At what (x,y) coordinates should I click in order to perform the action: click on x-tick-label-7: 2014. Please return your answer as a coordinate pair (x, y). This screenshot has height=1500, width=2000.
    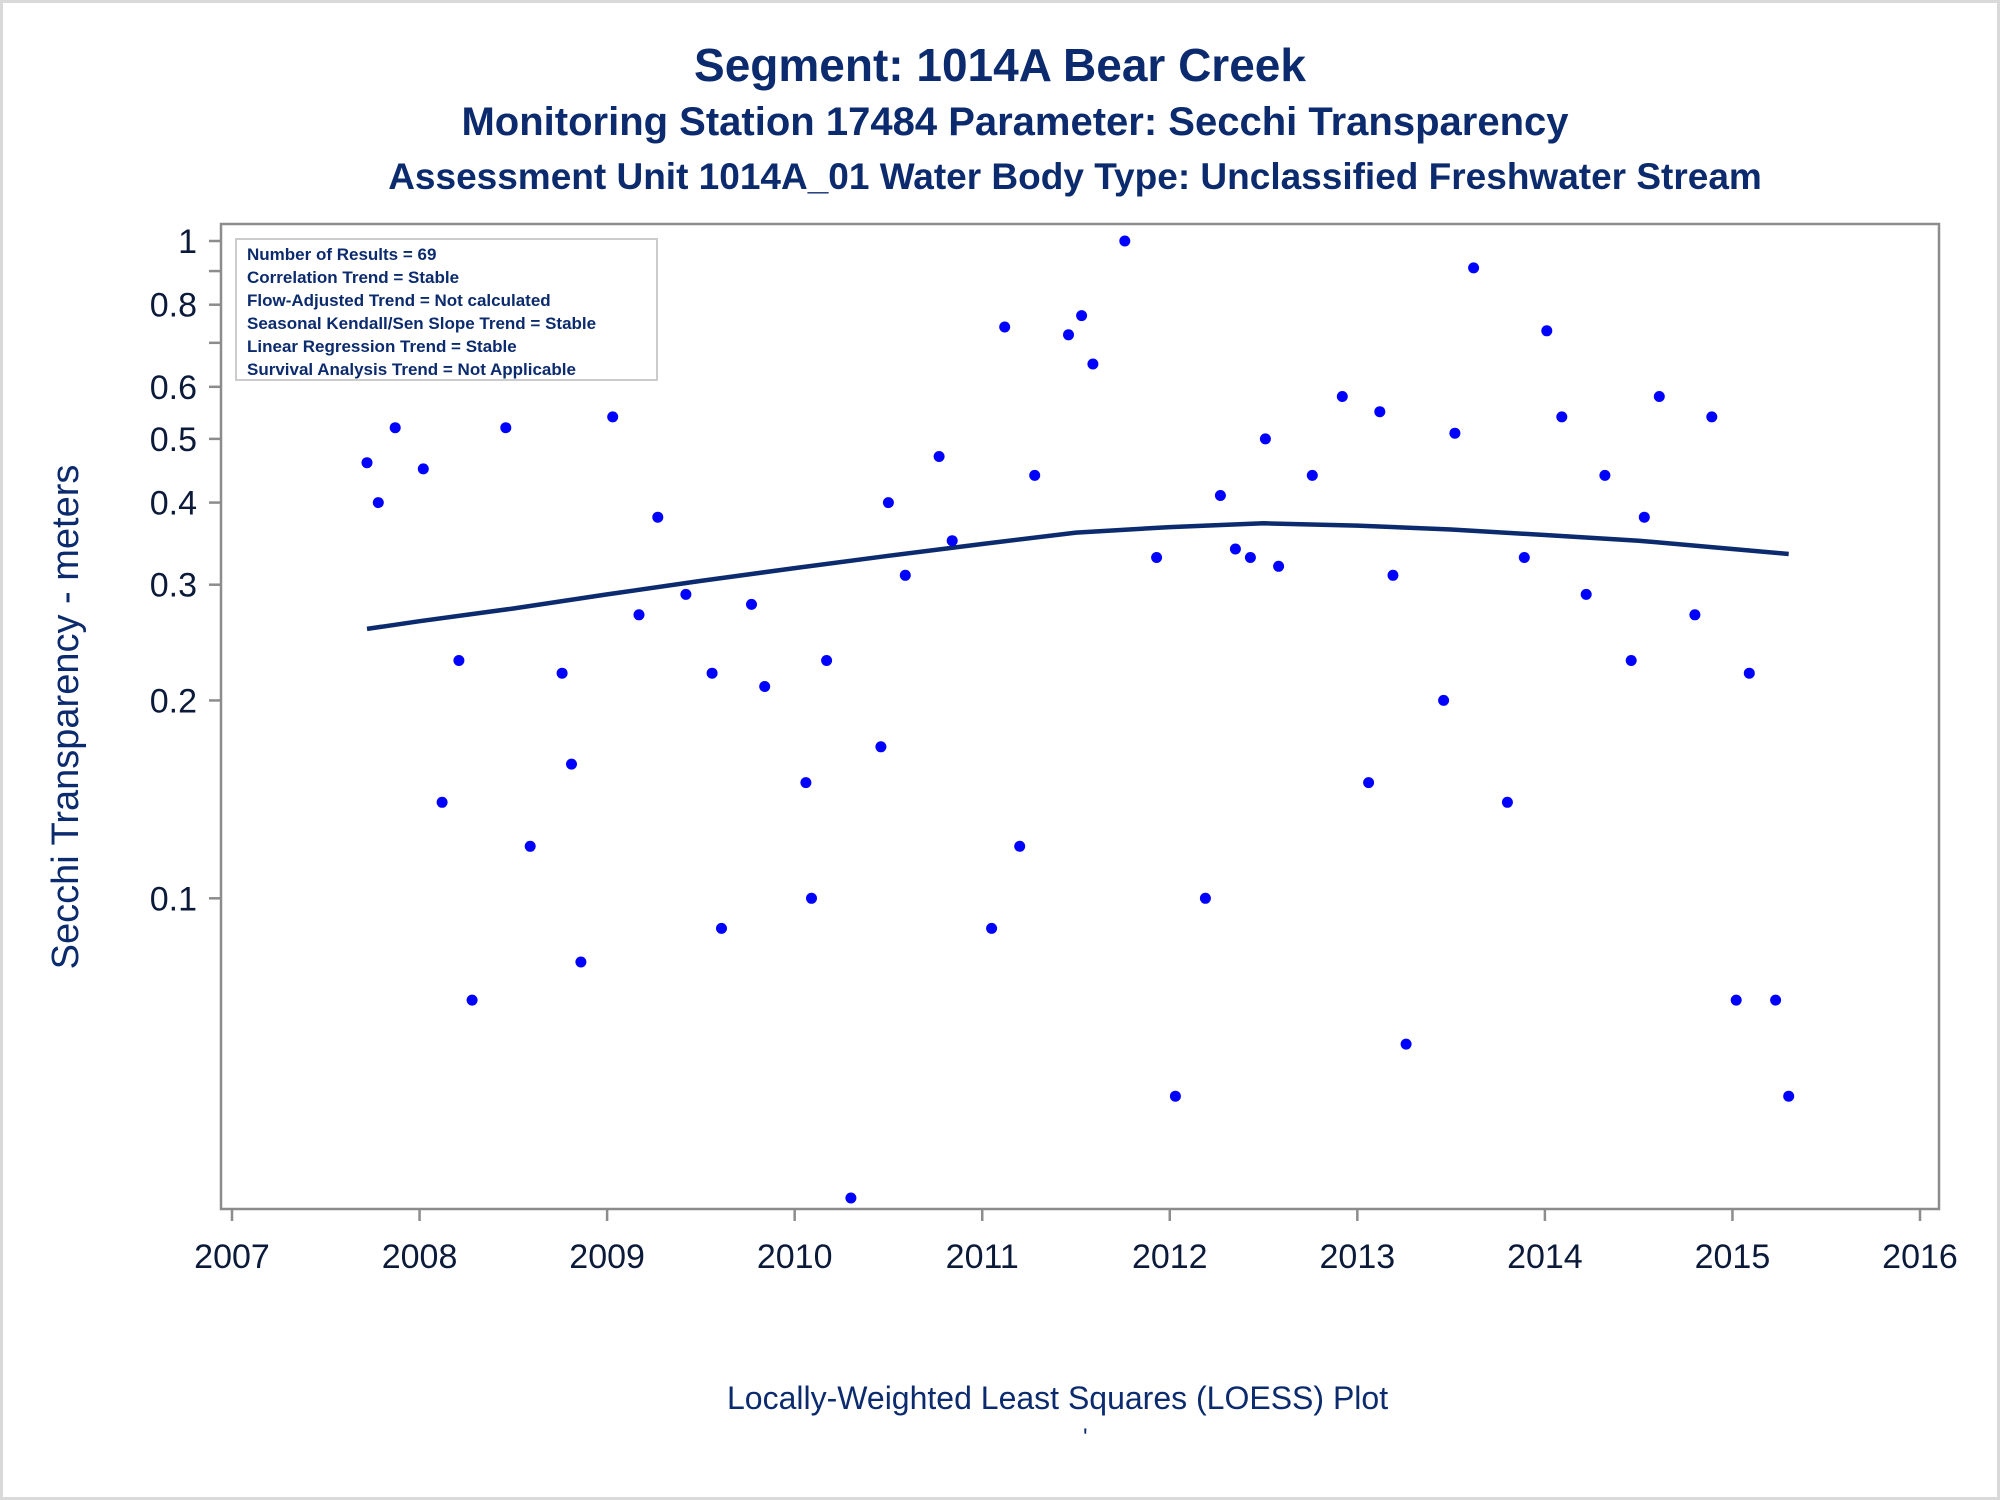
    Looking at the image, I should click on (1545, 1257).